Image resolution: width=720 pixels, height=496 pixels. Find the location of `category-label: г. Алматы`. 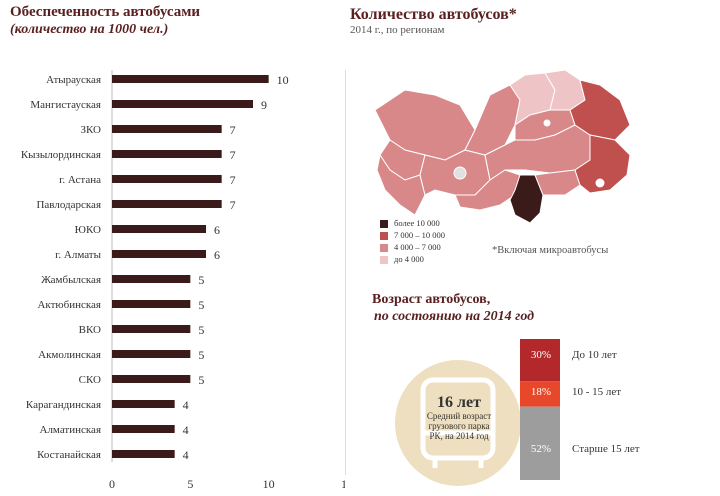

category-label: г. Алматы is located at coordinates (78, 255).